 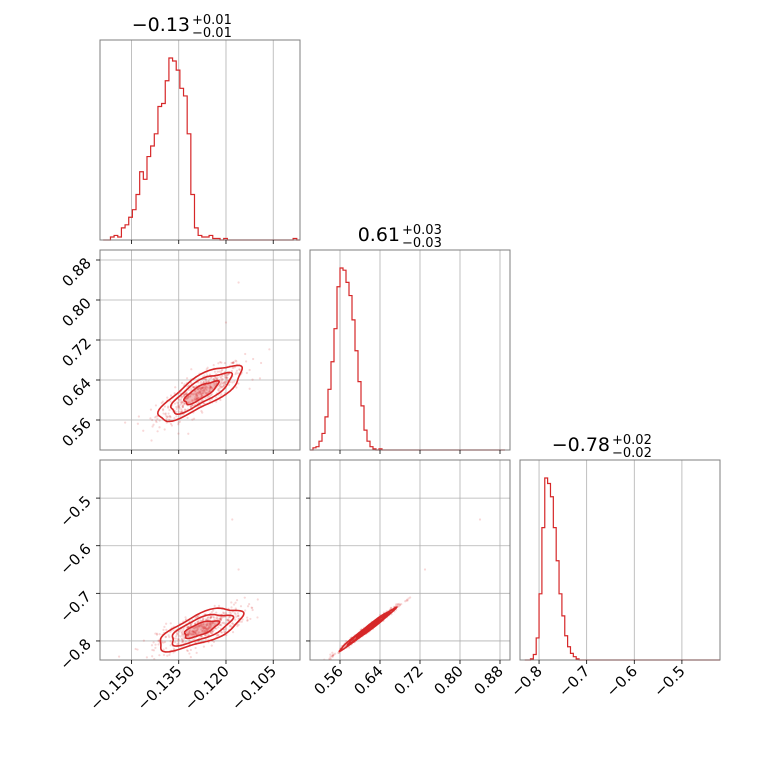 I want to click on x-tick-label: 0.56, so click(x=328, y=680).